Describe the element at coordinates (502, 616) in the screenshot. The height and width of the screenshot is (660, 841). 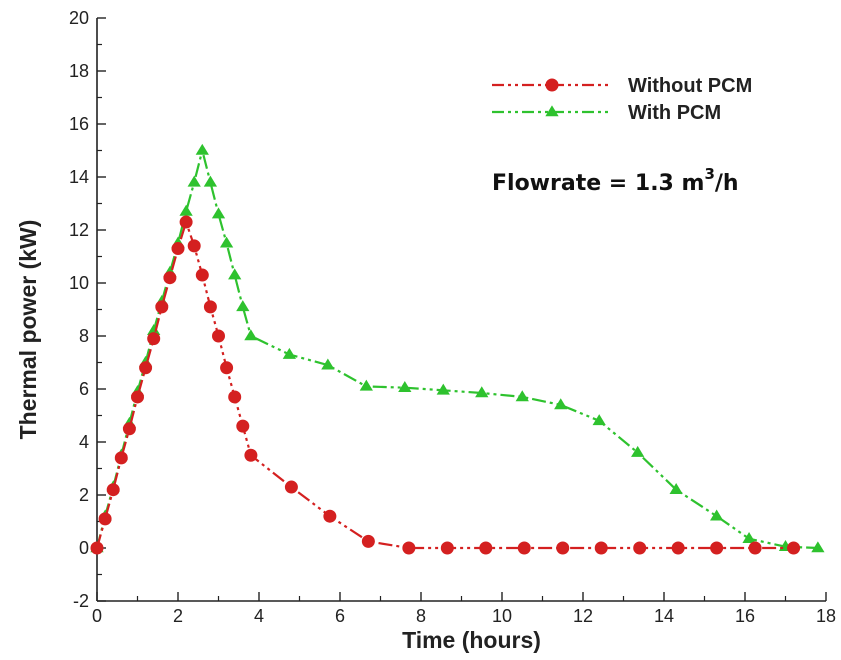
I see `x-tick-label: 10` at that location.